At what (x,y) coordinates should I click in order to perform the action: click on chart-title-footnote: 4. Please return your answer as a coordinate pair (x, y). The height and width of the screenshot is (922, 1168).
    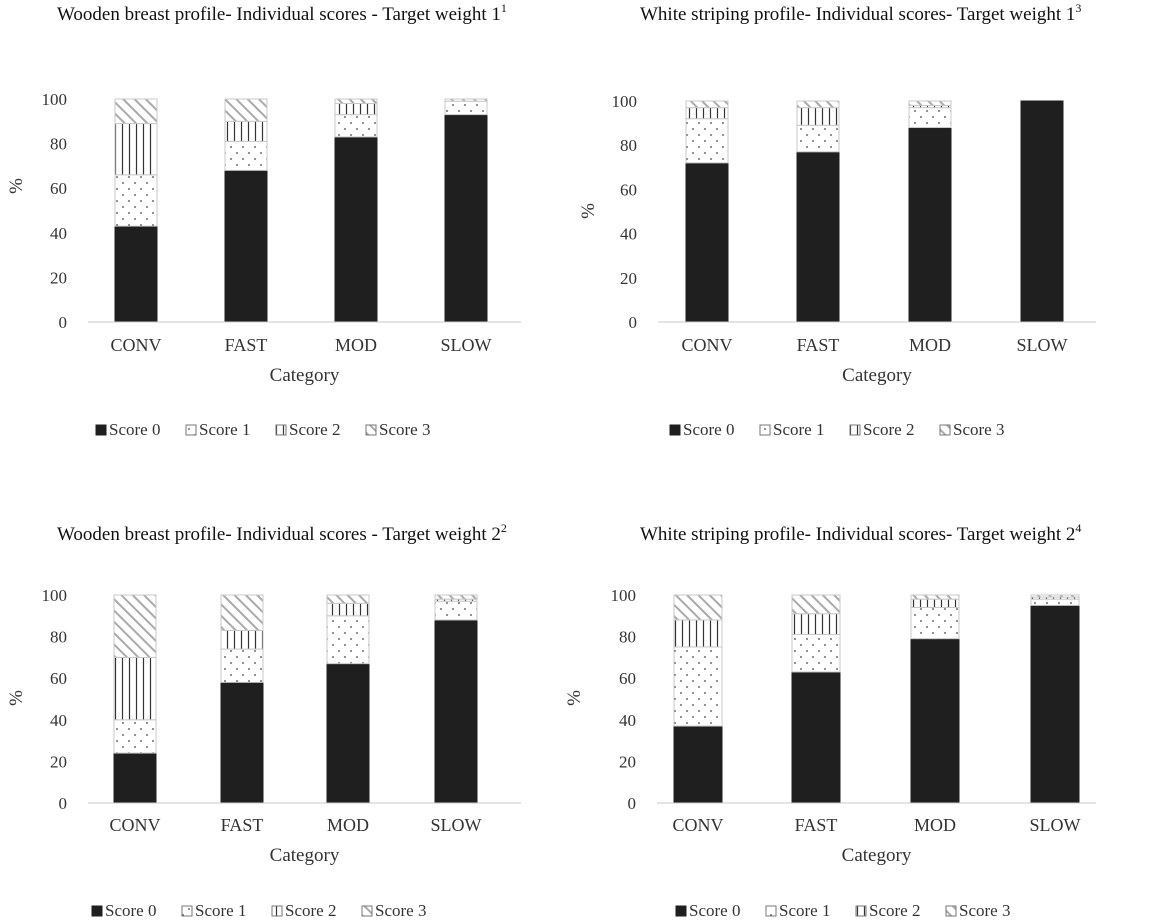
    Looking at the image, I should click on (1078, 528).